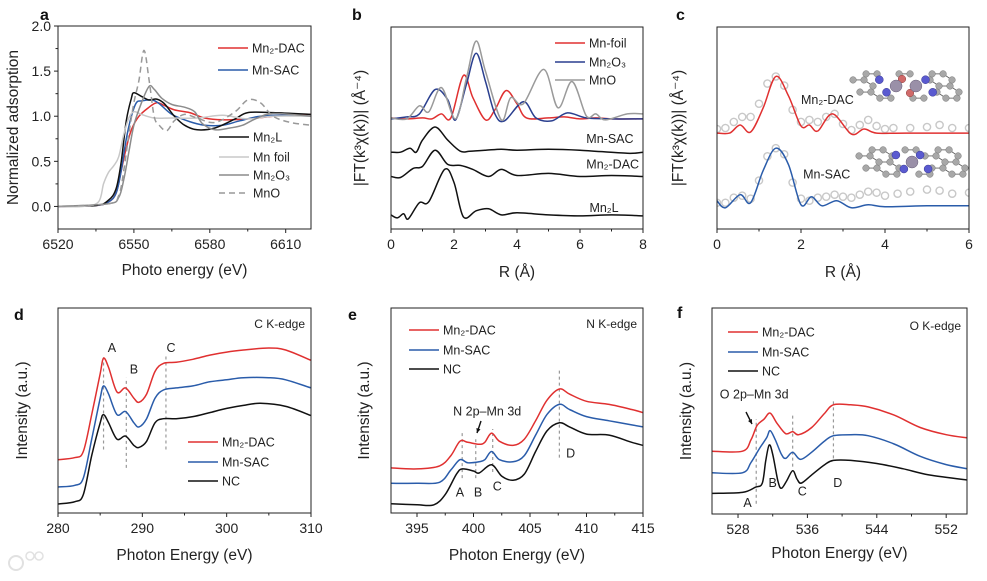 The image size is (987, 581). I want to click on y-tick-label: 2.0, so click(42, 26).